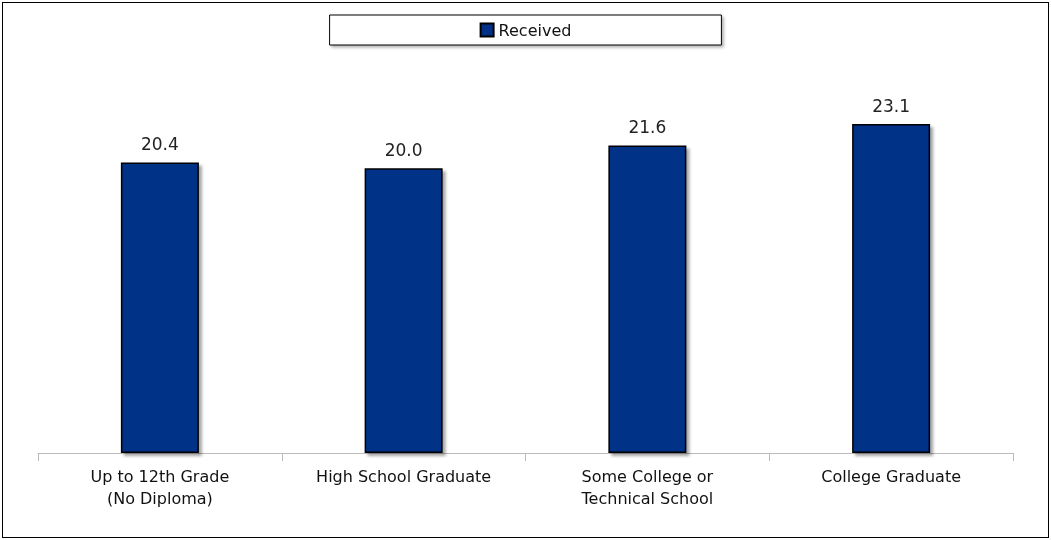 The image size is (1051, 540). I want to click on data-label: 21.6, so click(647, 126).